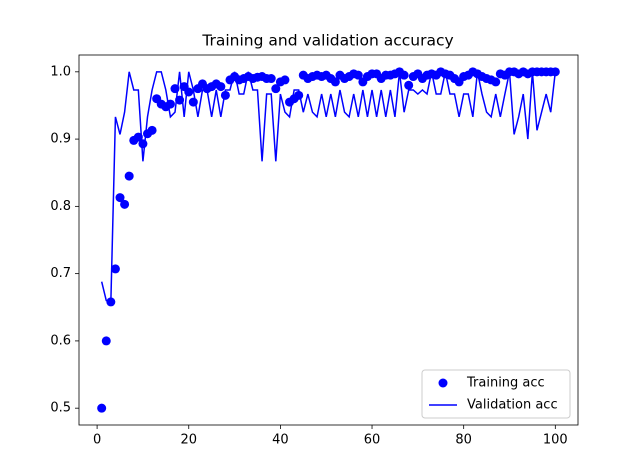  Describe the element at coordinates (188, 440) in the screenshot. I see `x-tick-label: 20` at that location.